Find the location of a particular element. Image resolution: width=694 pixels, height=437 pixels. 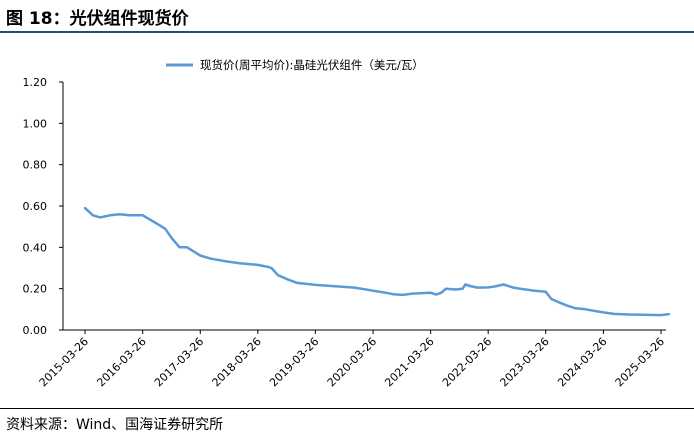

title-underline is located at coordinates (347, 32).